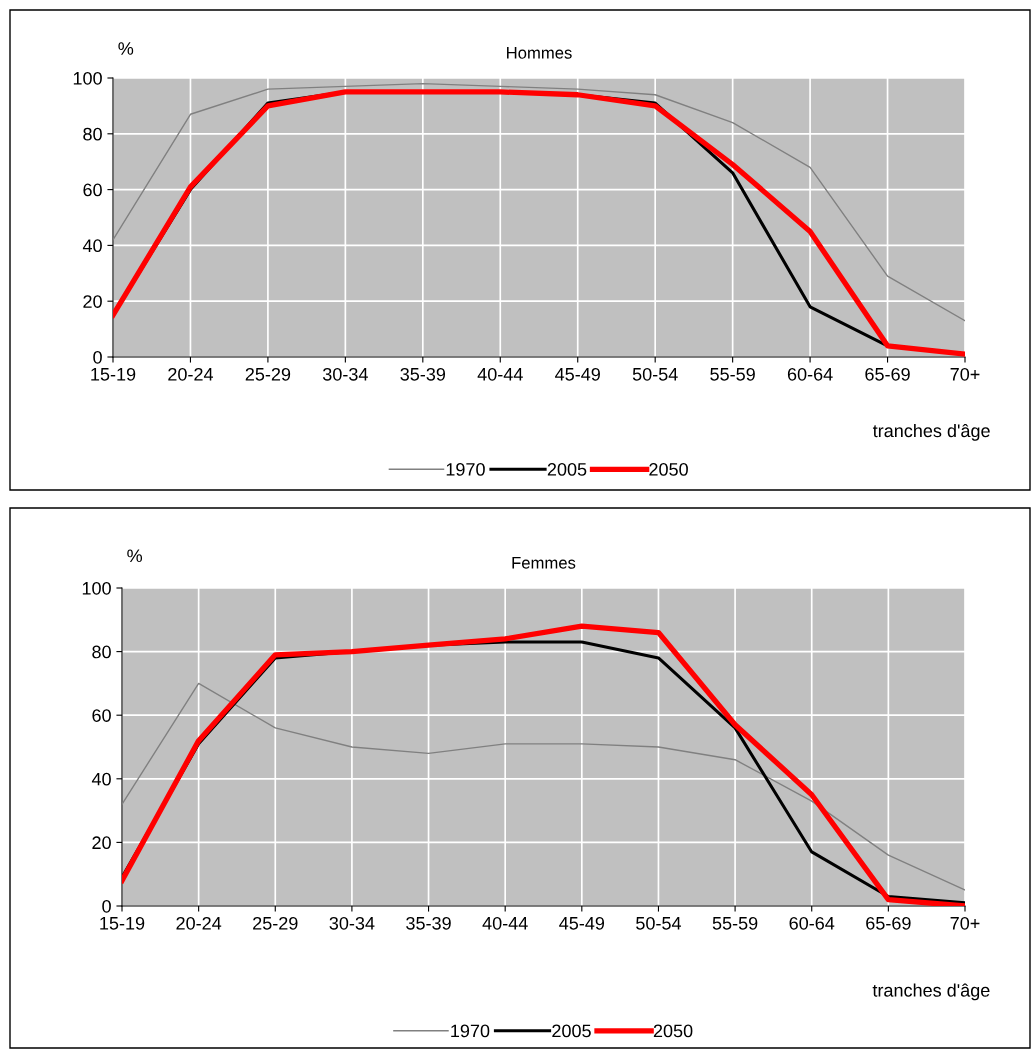 The image size is (1032, 1050). I want to click on chart-title: Hommes, so click(539, 53).